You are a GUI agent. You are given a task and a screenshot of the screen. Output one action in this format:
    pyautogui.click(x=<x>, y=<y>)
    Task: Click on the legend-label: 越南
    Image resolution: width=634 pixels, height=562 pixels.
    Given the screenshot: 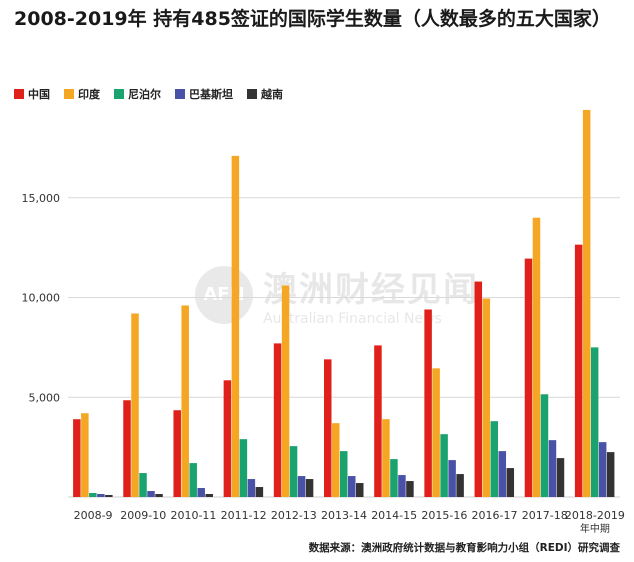 What is the action you would take?
    pyautogui.click(x=272, y=94)
    